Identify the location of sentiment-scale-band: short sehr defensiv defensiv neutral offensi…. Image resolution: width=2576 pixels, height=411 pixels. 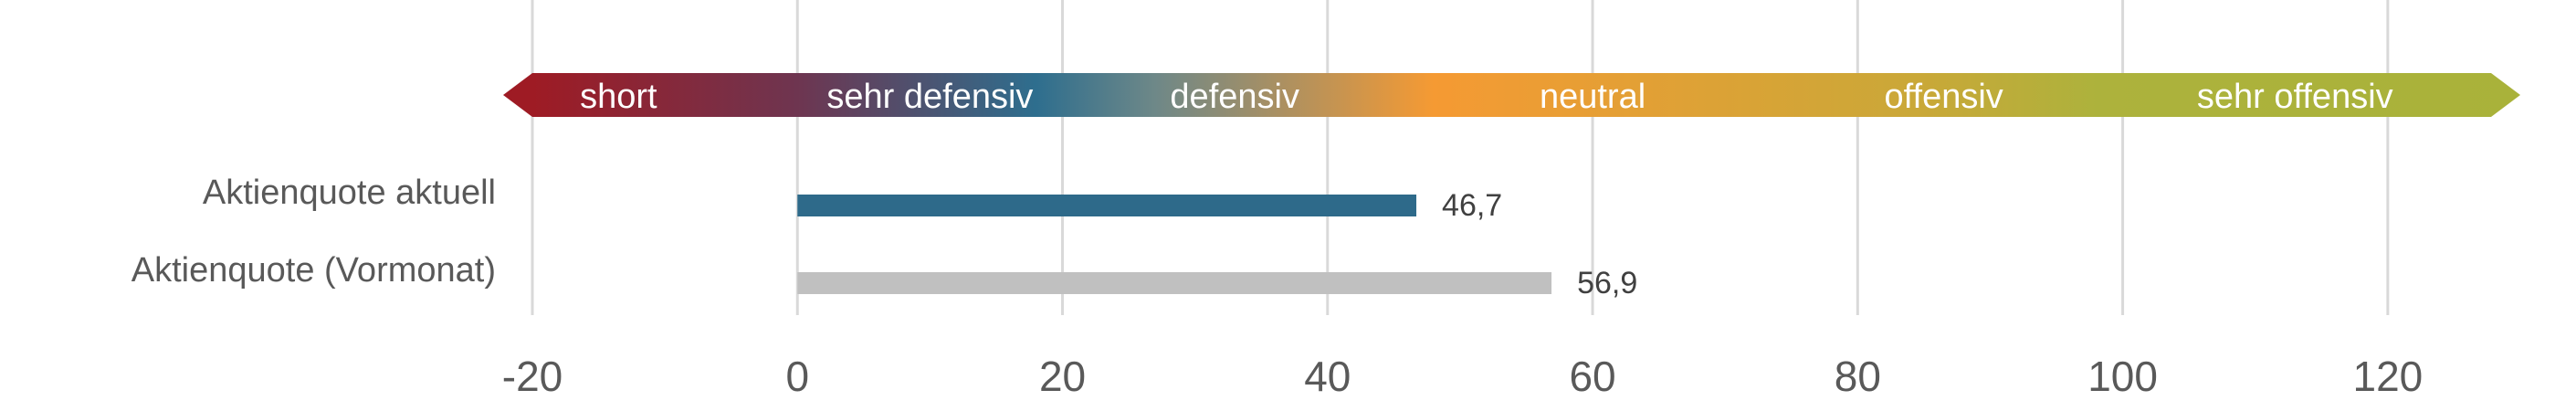
(1511, 95).